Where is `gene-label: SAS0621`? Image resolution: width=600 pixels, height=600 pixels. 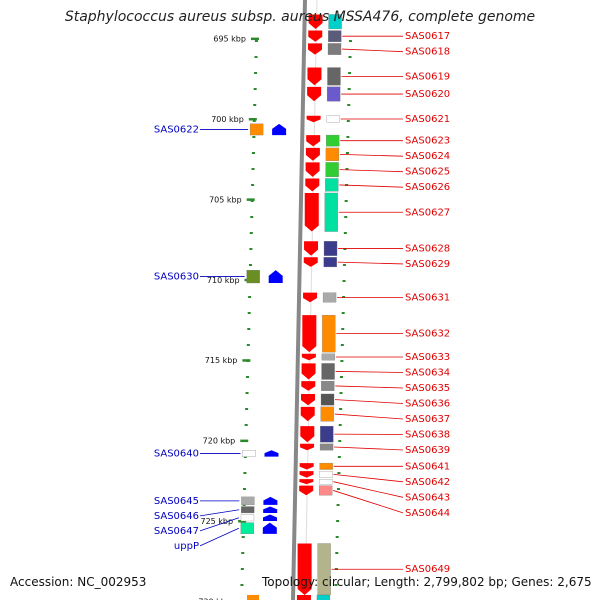 gene-label: SAS0621 is located at coordinates (427, 119).